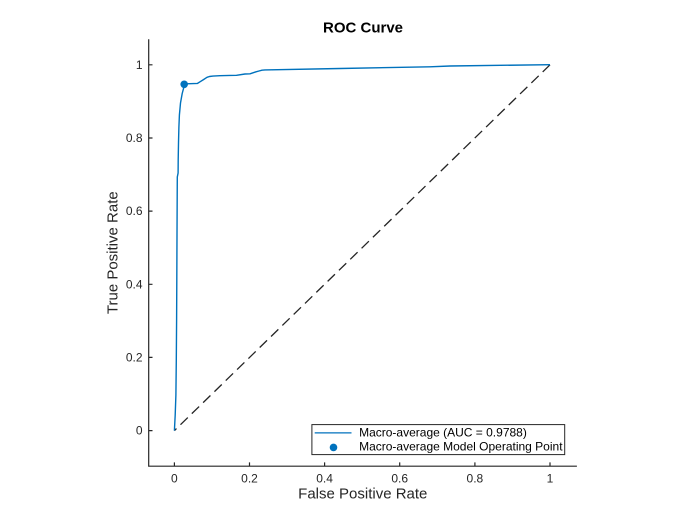 Image resolution: width=700 pixels, height=525 pixels. What do you see at coordinates (362, 493) in the screenshot?
I see `svg-text: False Positive Rate` at bounding box center [362, 493].